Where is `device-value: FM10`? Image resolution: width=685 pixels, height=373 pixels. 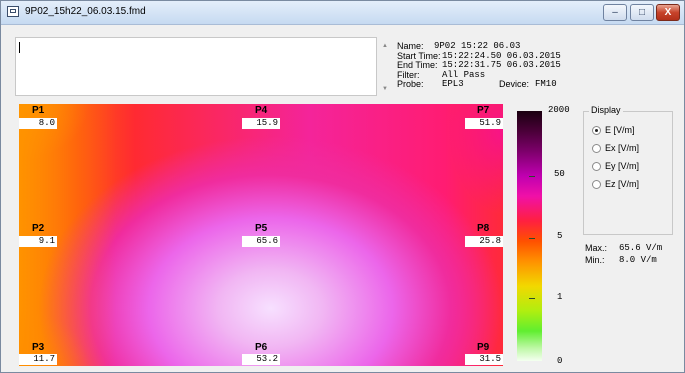 device-value: FM10 is located at coordinates (546, 84).